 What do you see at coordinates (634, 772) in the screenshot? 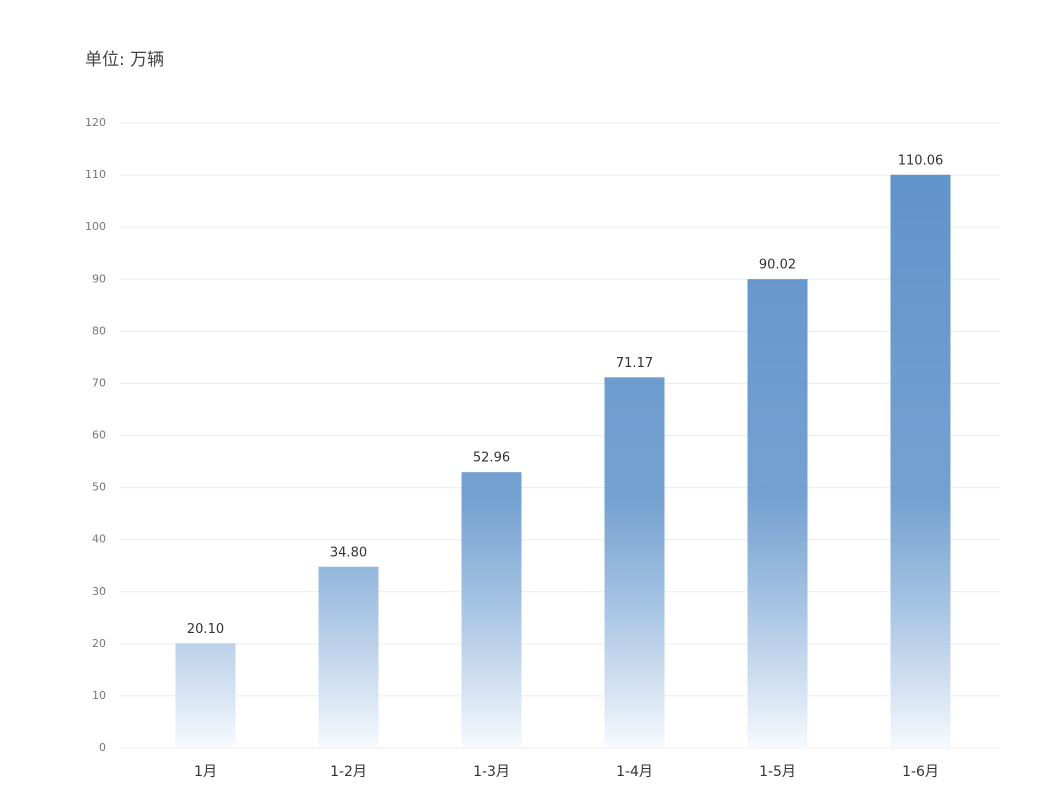
I see `x-tick-label: 1-4月` at bounding box center [634, 772].